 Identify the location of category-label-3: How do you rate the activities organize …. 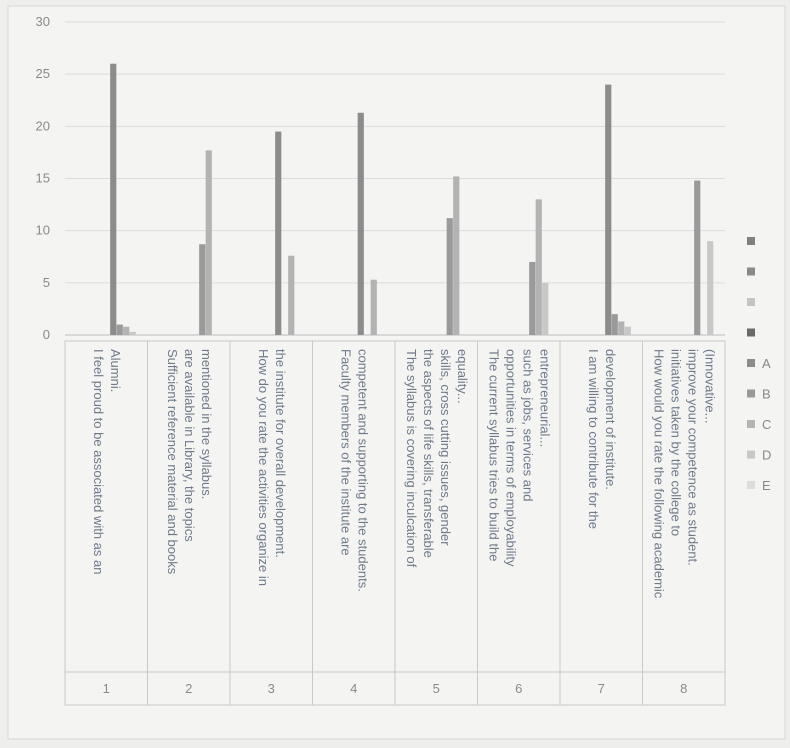
(272, 467).